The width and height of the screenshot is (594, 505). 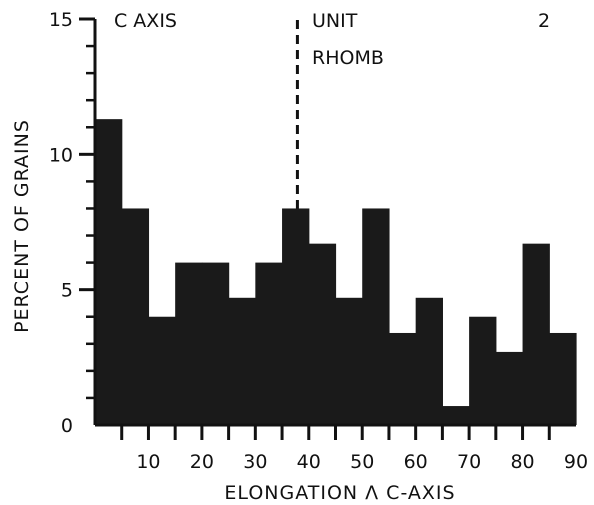 What do you see at coordinates (348, 58) in the screenshot?
I see `annotation-rhomb: RHOMB` at bounding box center [348, 58].